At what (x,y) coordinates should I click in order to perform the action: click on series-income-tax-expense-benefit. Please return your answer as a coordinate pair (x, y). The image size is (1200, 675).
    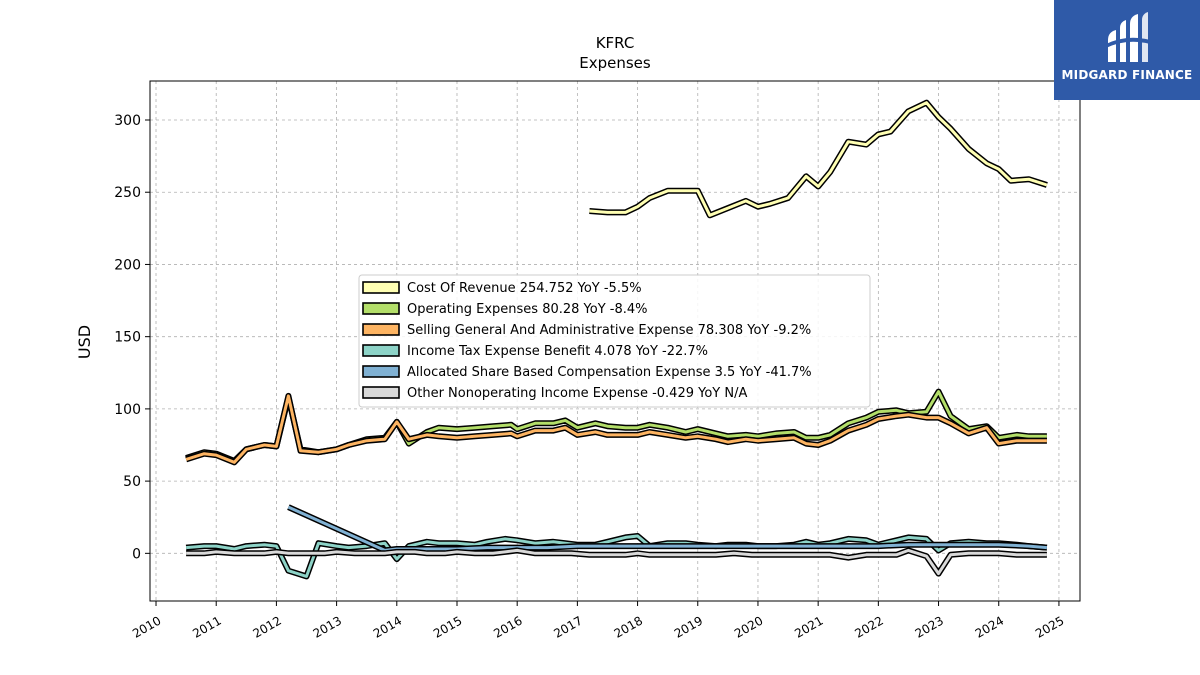
    Looking at the image, I should click on (616, 556).